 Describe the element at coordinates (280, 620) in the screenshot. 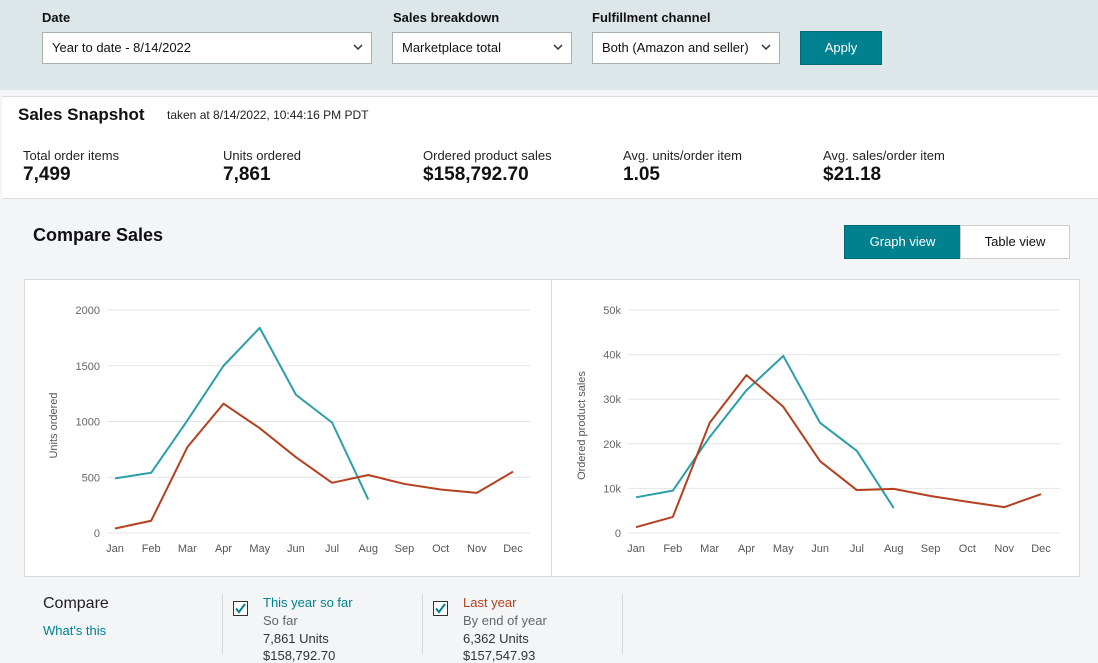

I see `option-sublabel: So far` at that location.